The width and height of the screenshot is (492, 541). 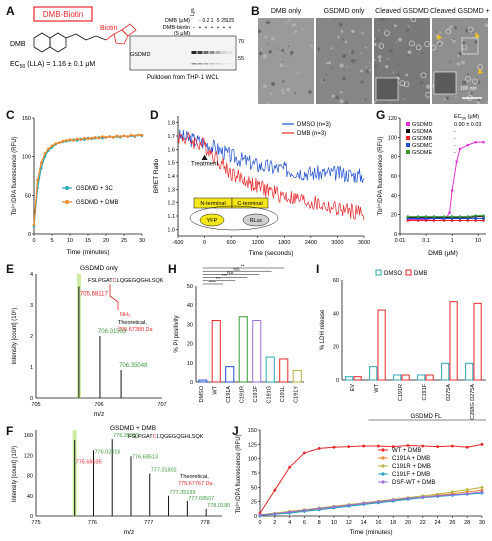 What do you see at coordinates (171, 164) in the screenshot?
I see `y-tick-label: 1.5` at bounding box center [171, 164].